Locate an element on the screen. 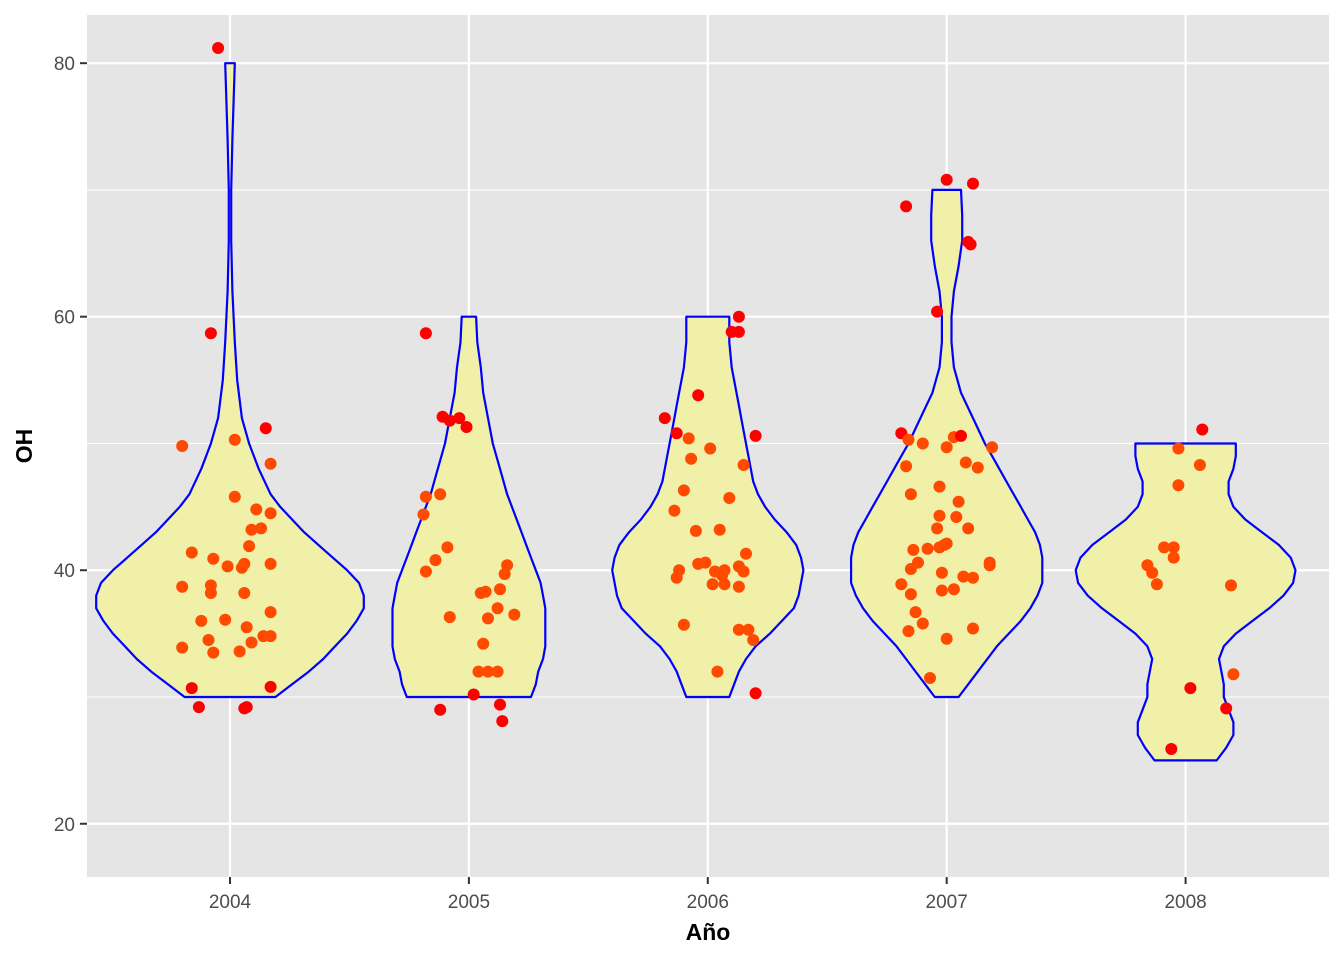  x-tick-label: 2007 is located at coordinates (947, 902).